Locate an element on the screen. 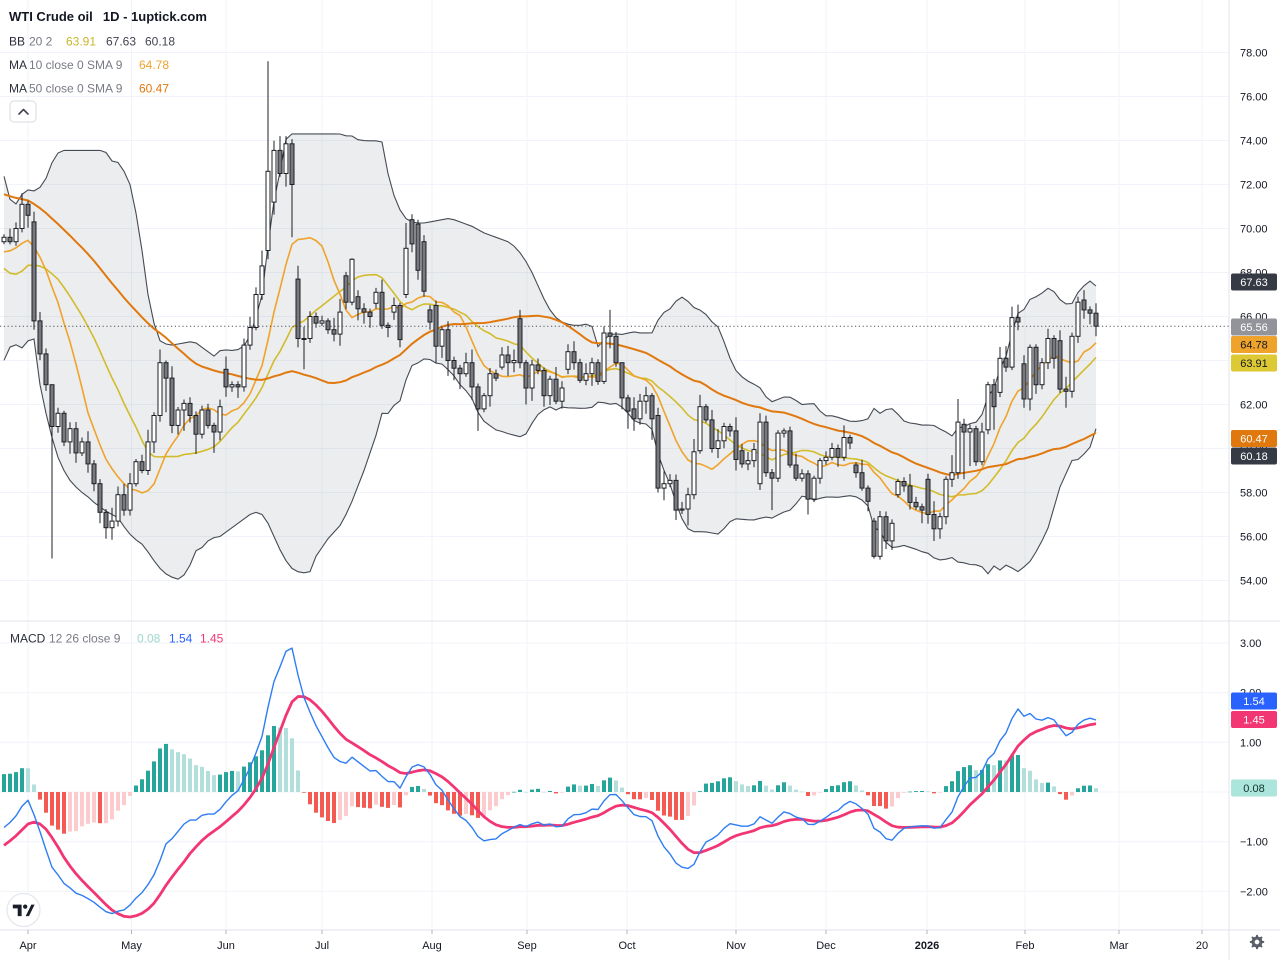 This screenshot has height=960, width=1280. svg-text: 1.00 is located at coordinates (1250, 743).